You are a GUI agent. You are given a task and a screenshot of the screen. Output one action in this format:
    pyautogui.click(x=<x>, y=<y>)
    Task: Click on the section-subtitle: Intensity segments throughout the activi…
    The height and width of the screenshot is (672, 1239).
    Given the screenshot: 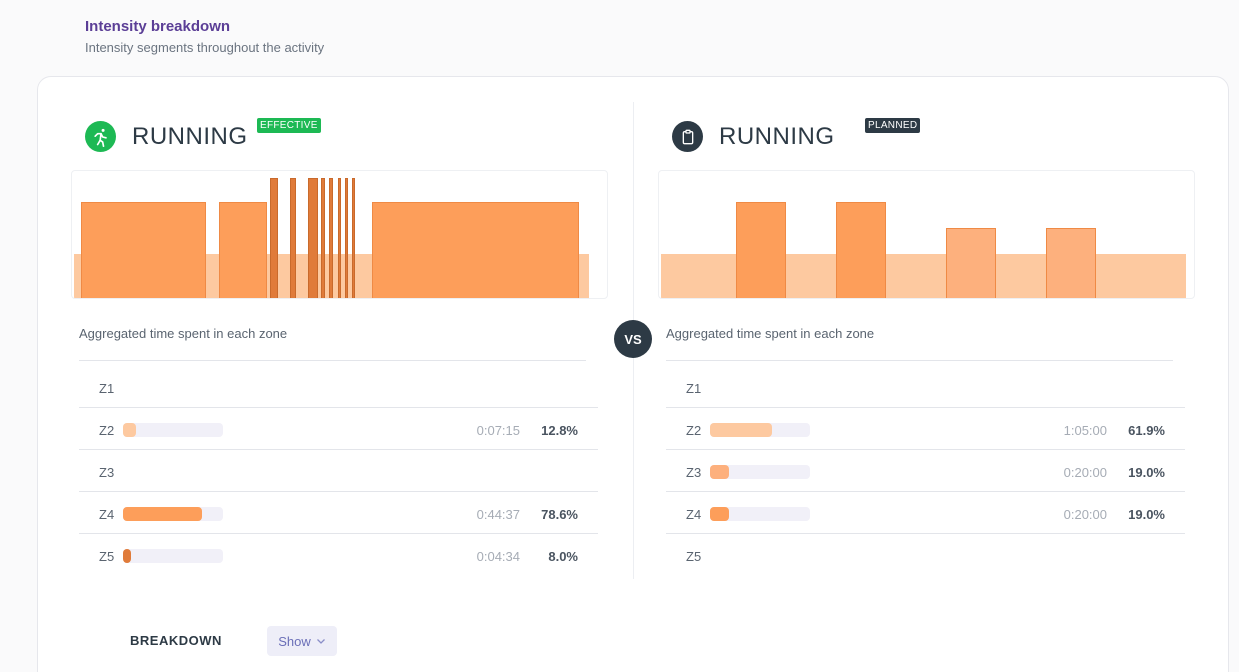 What is the action you would take?
    pyautogui.click(x=205, y=47)
    